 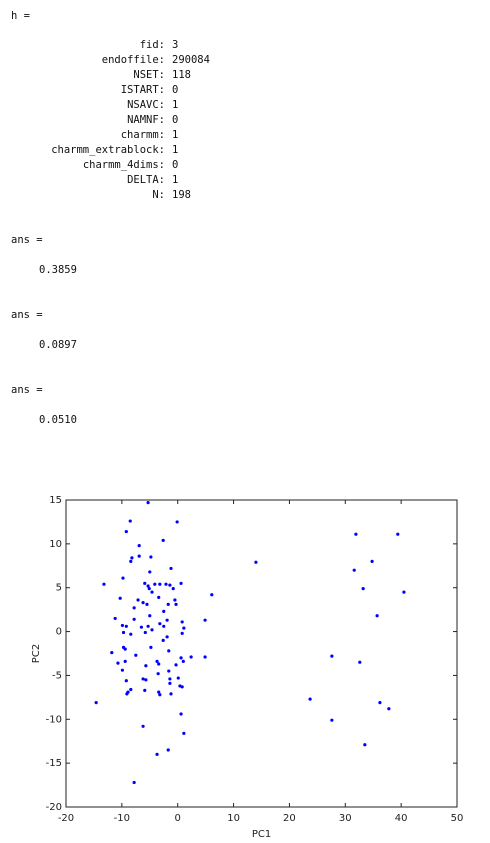 What do you see at coordinates (142, 135) in the screenshot?
I see `field-name: charmm:` at bounding box center [142, 135].